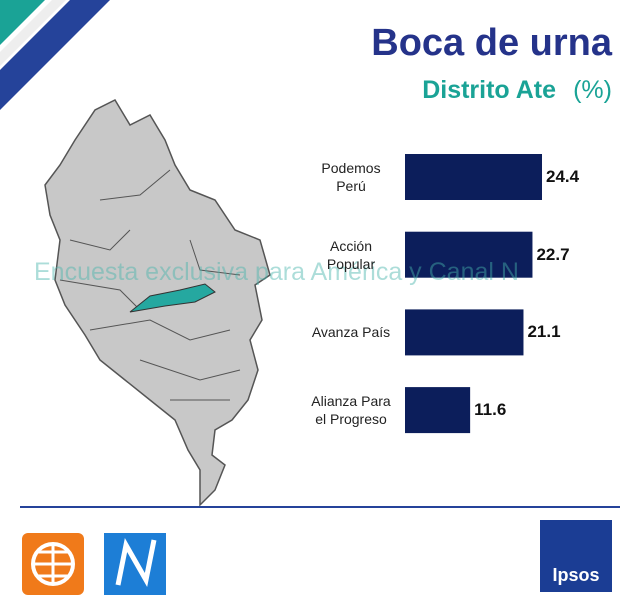 The image size is (640, 601). What do you see at coordinates (576, 556) in the screenshot?
I see `ipsos-logo` at bounding box center [576, 556].